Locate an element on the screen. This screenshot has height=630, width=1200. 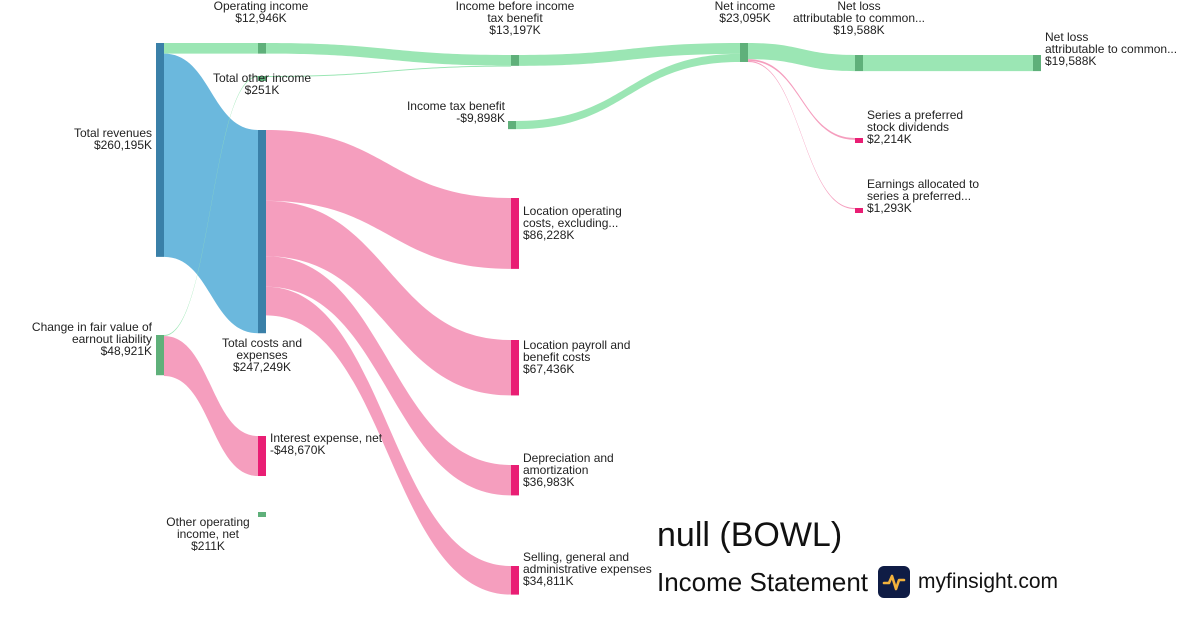
sankey-link-rev-opinc is located at coordinates (211, 48).